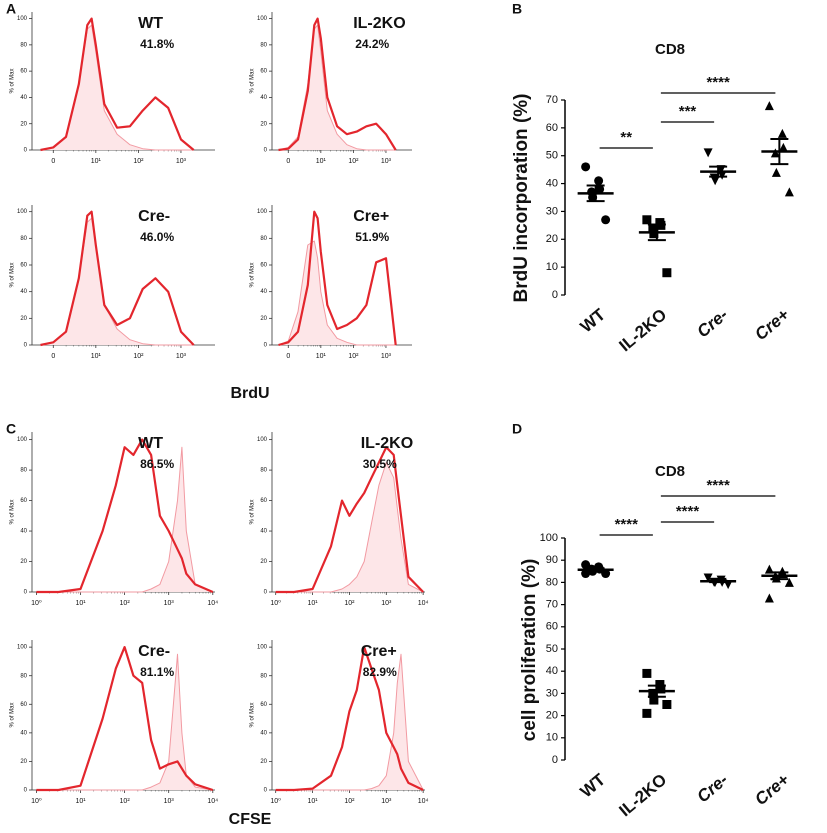  Describe the element at coordinates (275, 603) in the screenshot. I see `x-tick-label: 10⁰` at that location.